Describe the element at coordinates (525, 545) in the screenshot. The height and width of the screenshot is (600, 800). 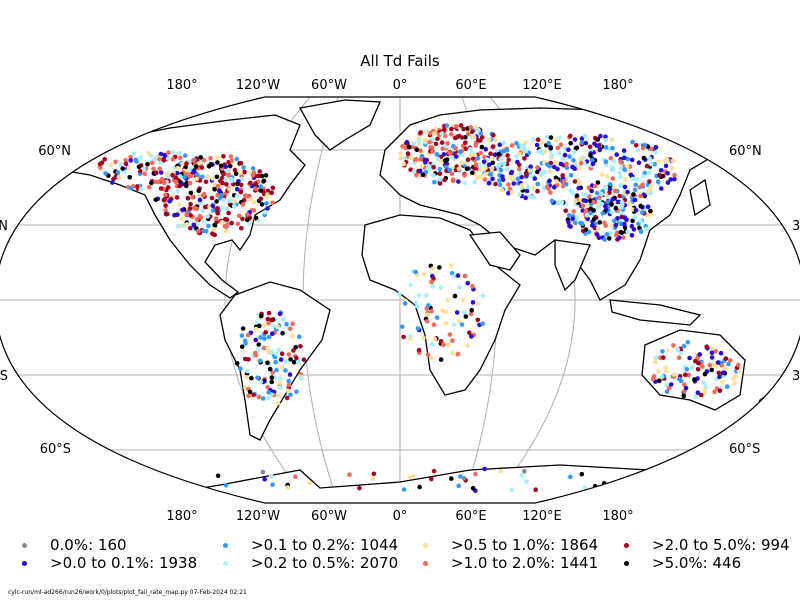
I see `legend-label: >0.5 to 1.0%: 1864` at that location.